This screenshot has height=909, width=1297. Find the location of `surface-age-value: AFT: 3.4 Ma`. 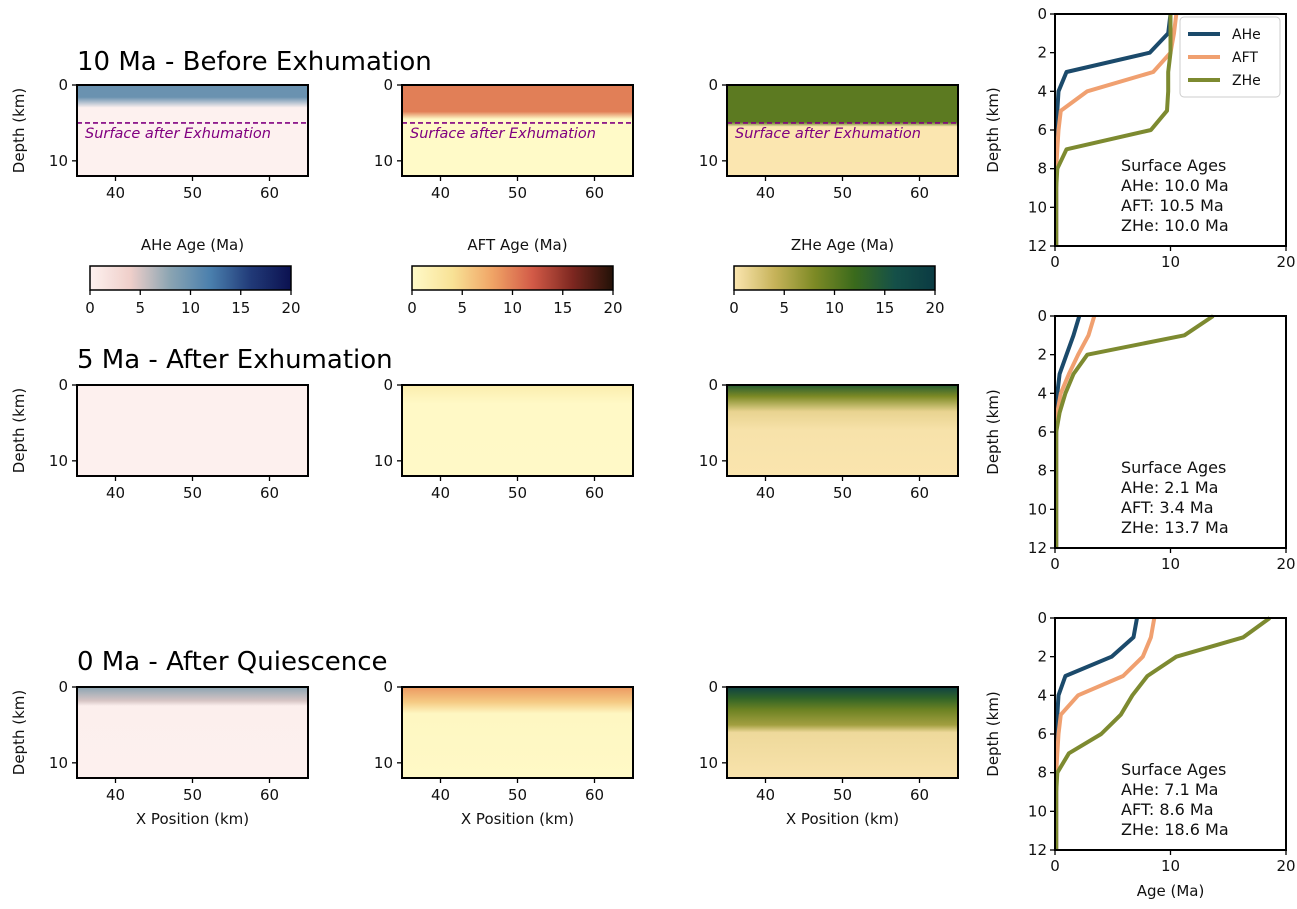

surface-age-value: AFT: 3.4 Ma is located at coordinates (1167, 507).